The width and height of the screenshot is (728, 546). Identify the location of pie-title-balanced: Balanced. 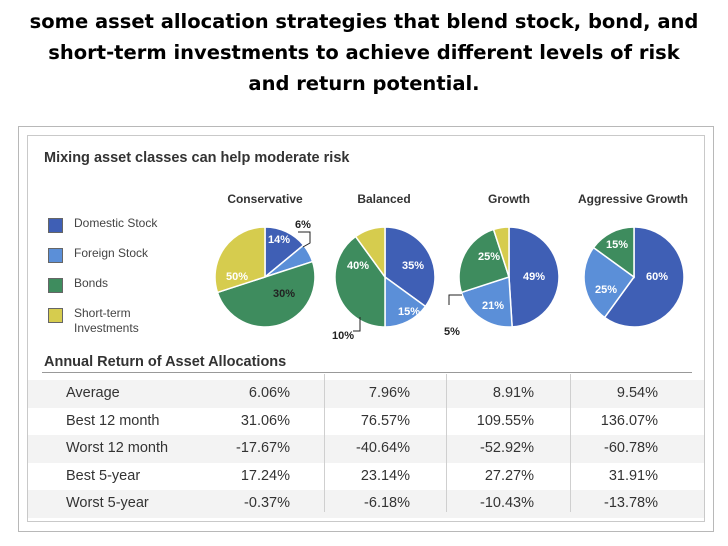
(384, 199).